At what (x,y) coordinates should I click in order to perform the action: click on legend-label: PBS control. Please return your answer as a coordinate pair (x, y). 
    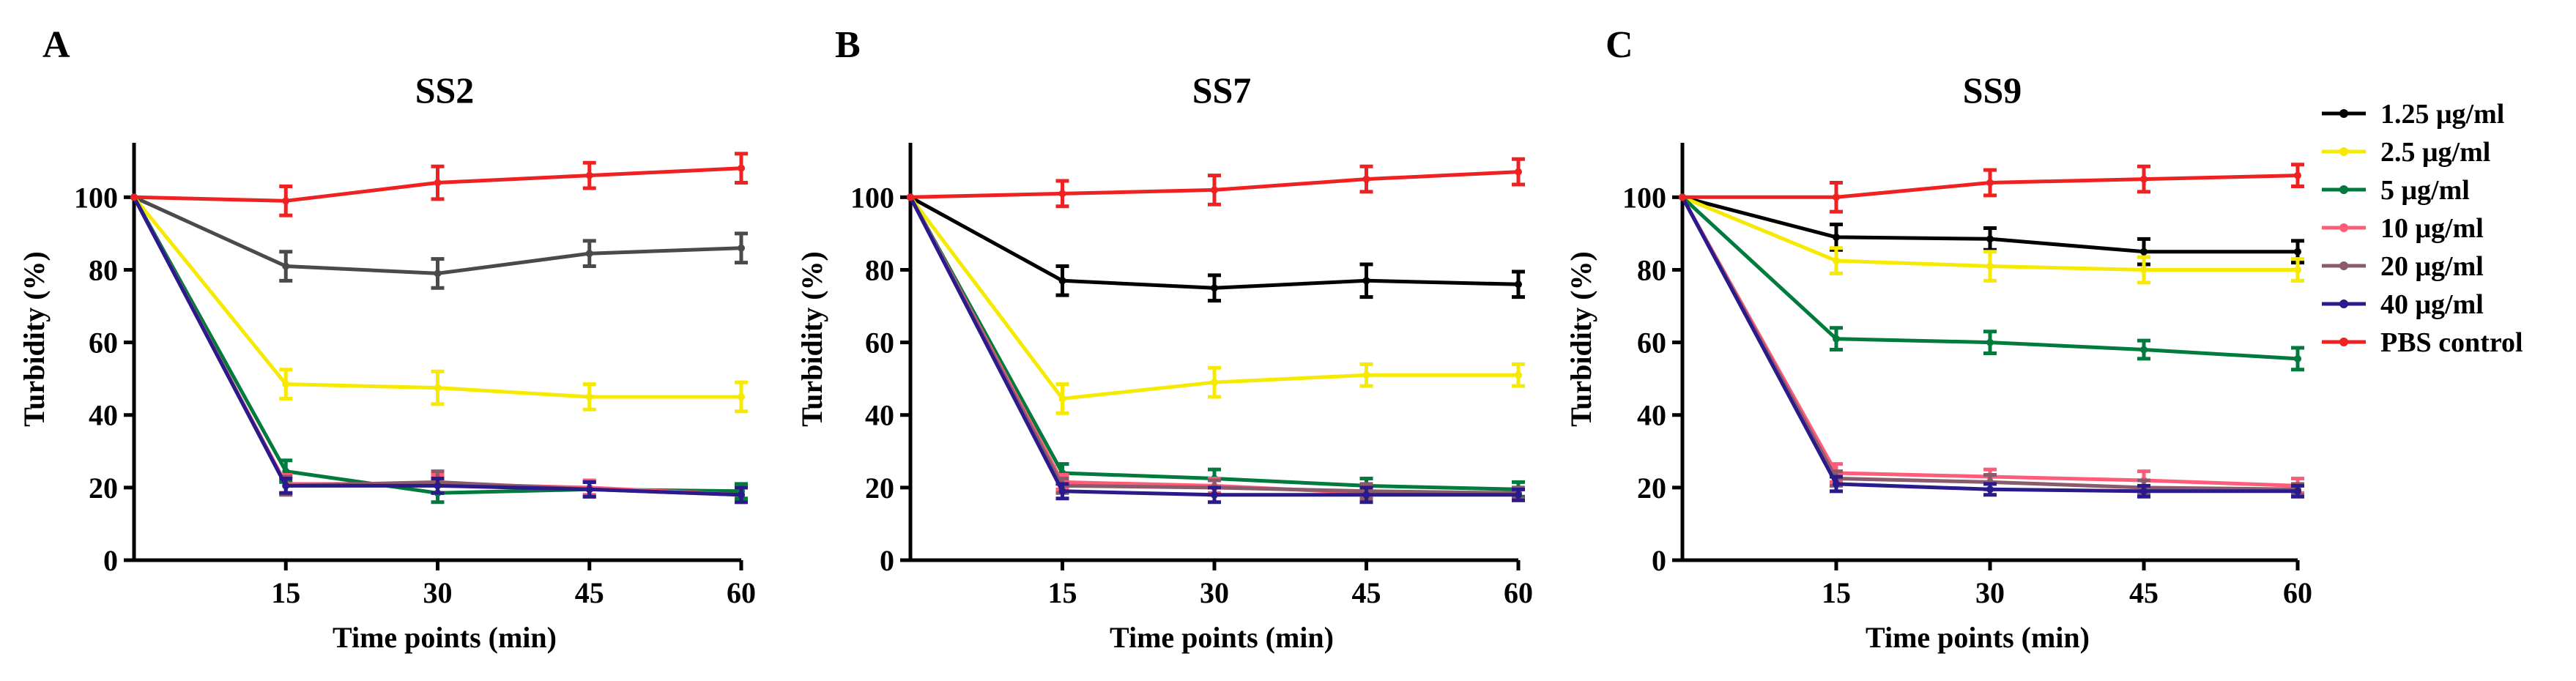
    Looking at the image, I should click on (2451, 342).